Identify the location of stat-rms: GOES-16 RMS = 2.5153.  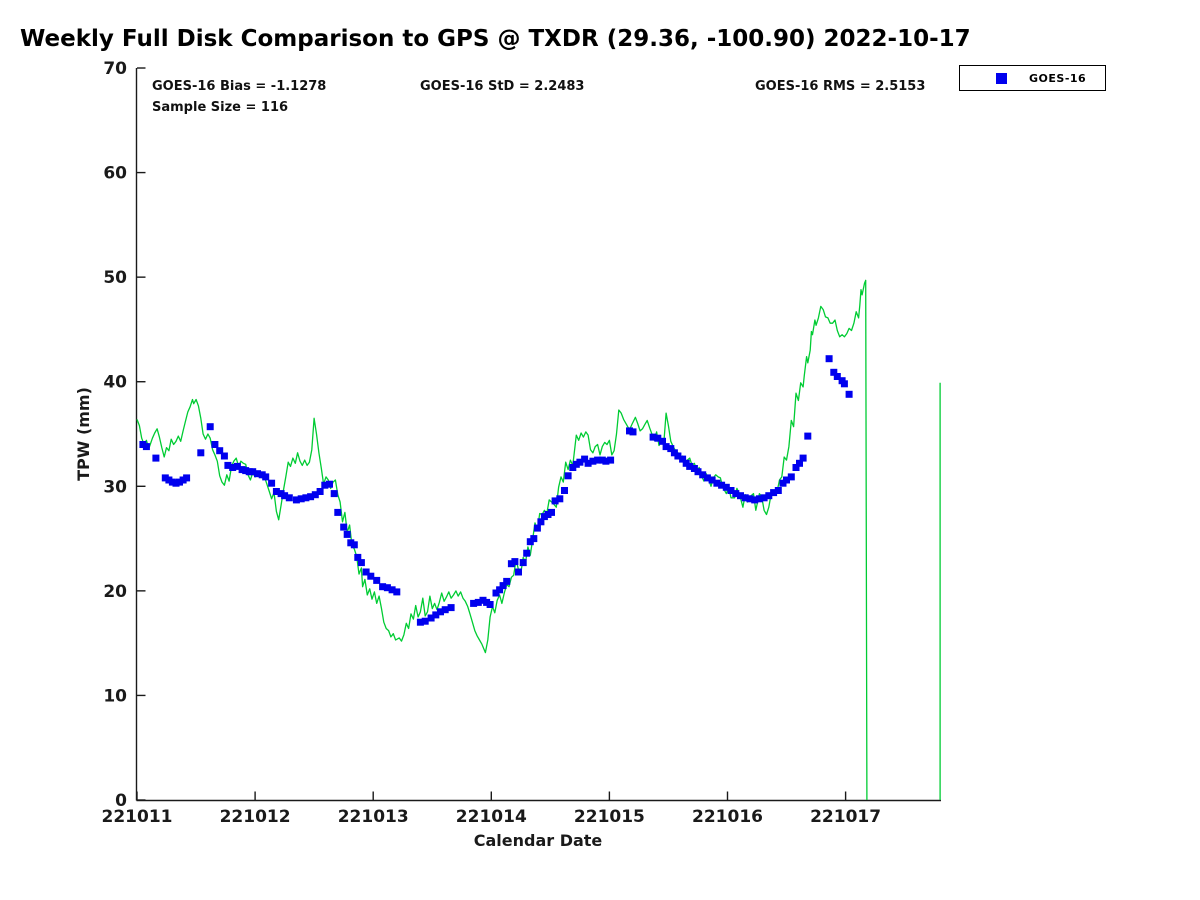
(840, 86).